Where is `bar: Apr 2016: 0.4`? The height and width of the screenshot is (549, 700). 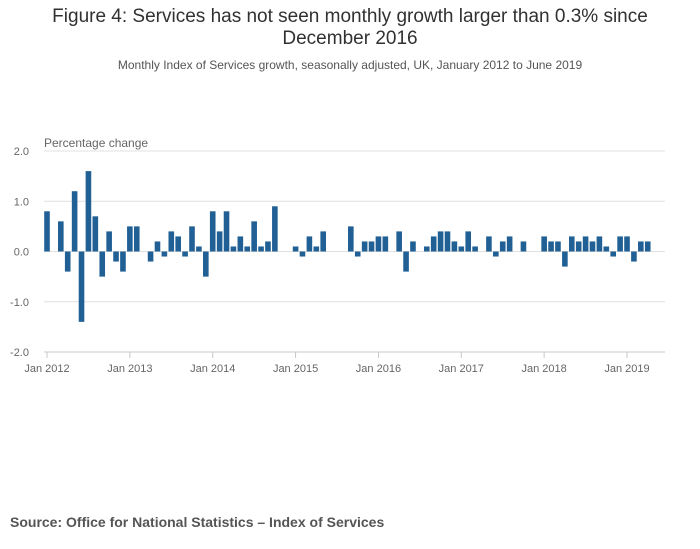
bar: Apr 2016: 0.4 is located at coordinates (399, 241).